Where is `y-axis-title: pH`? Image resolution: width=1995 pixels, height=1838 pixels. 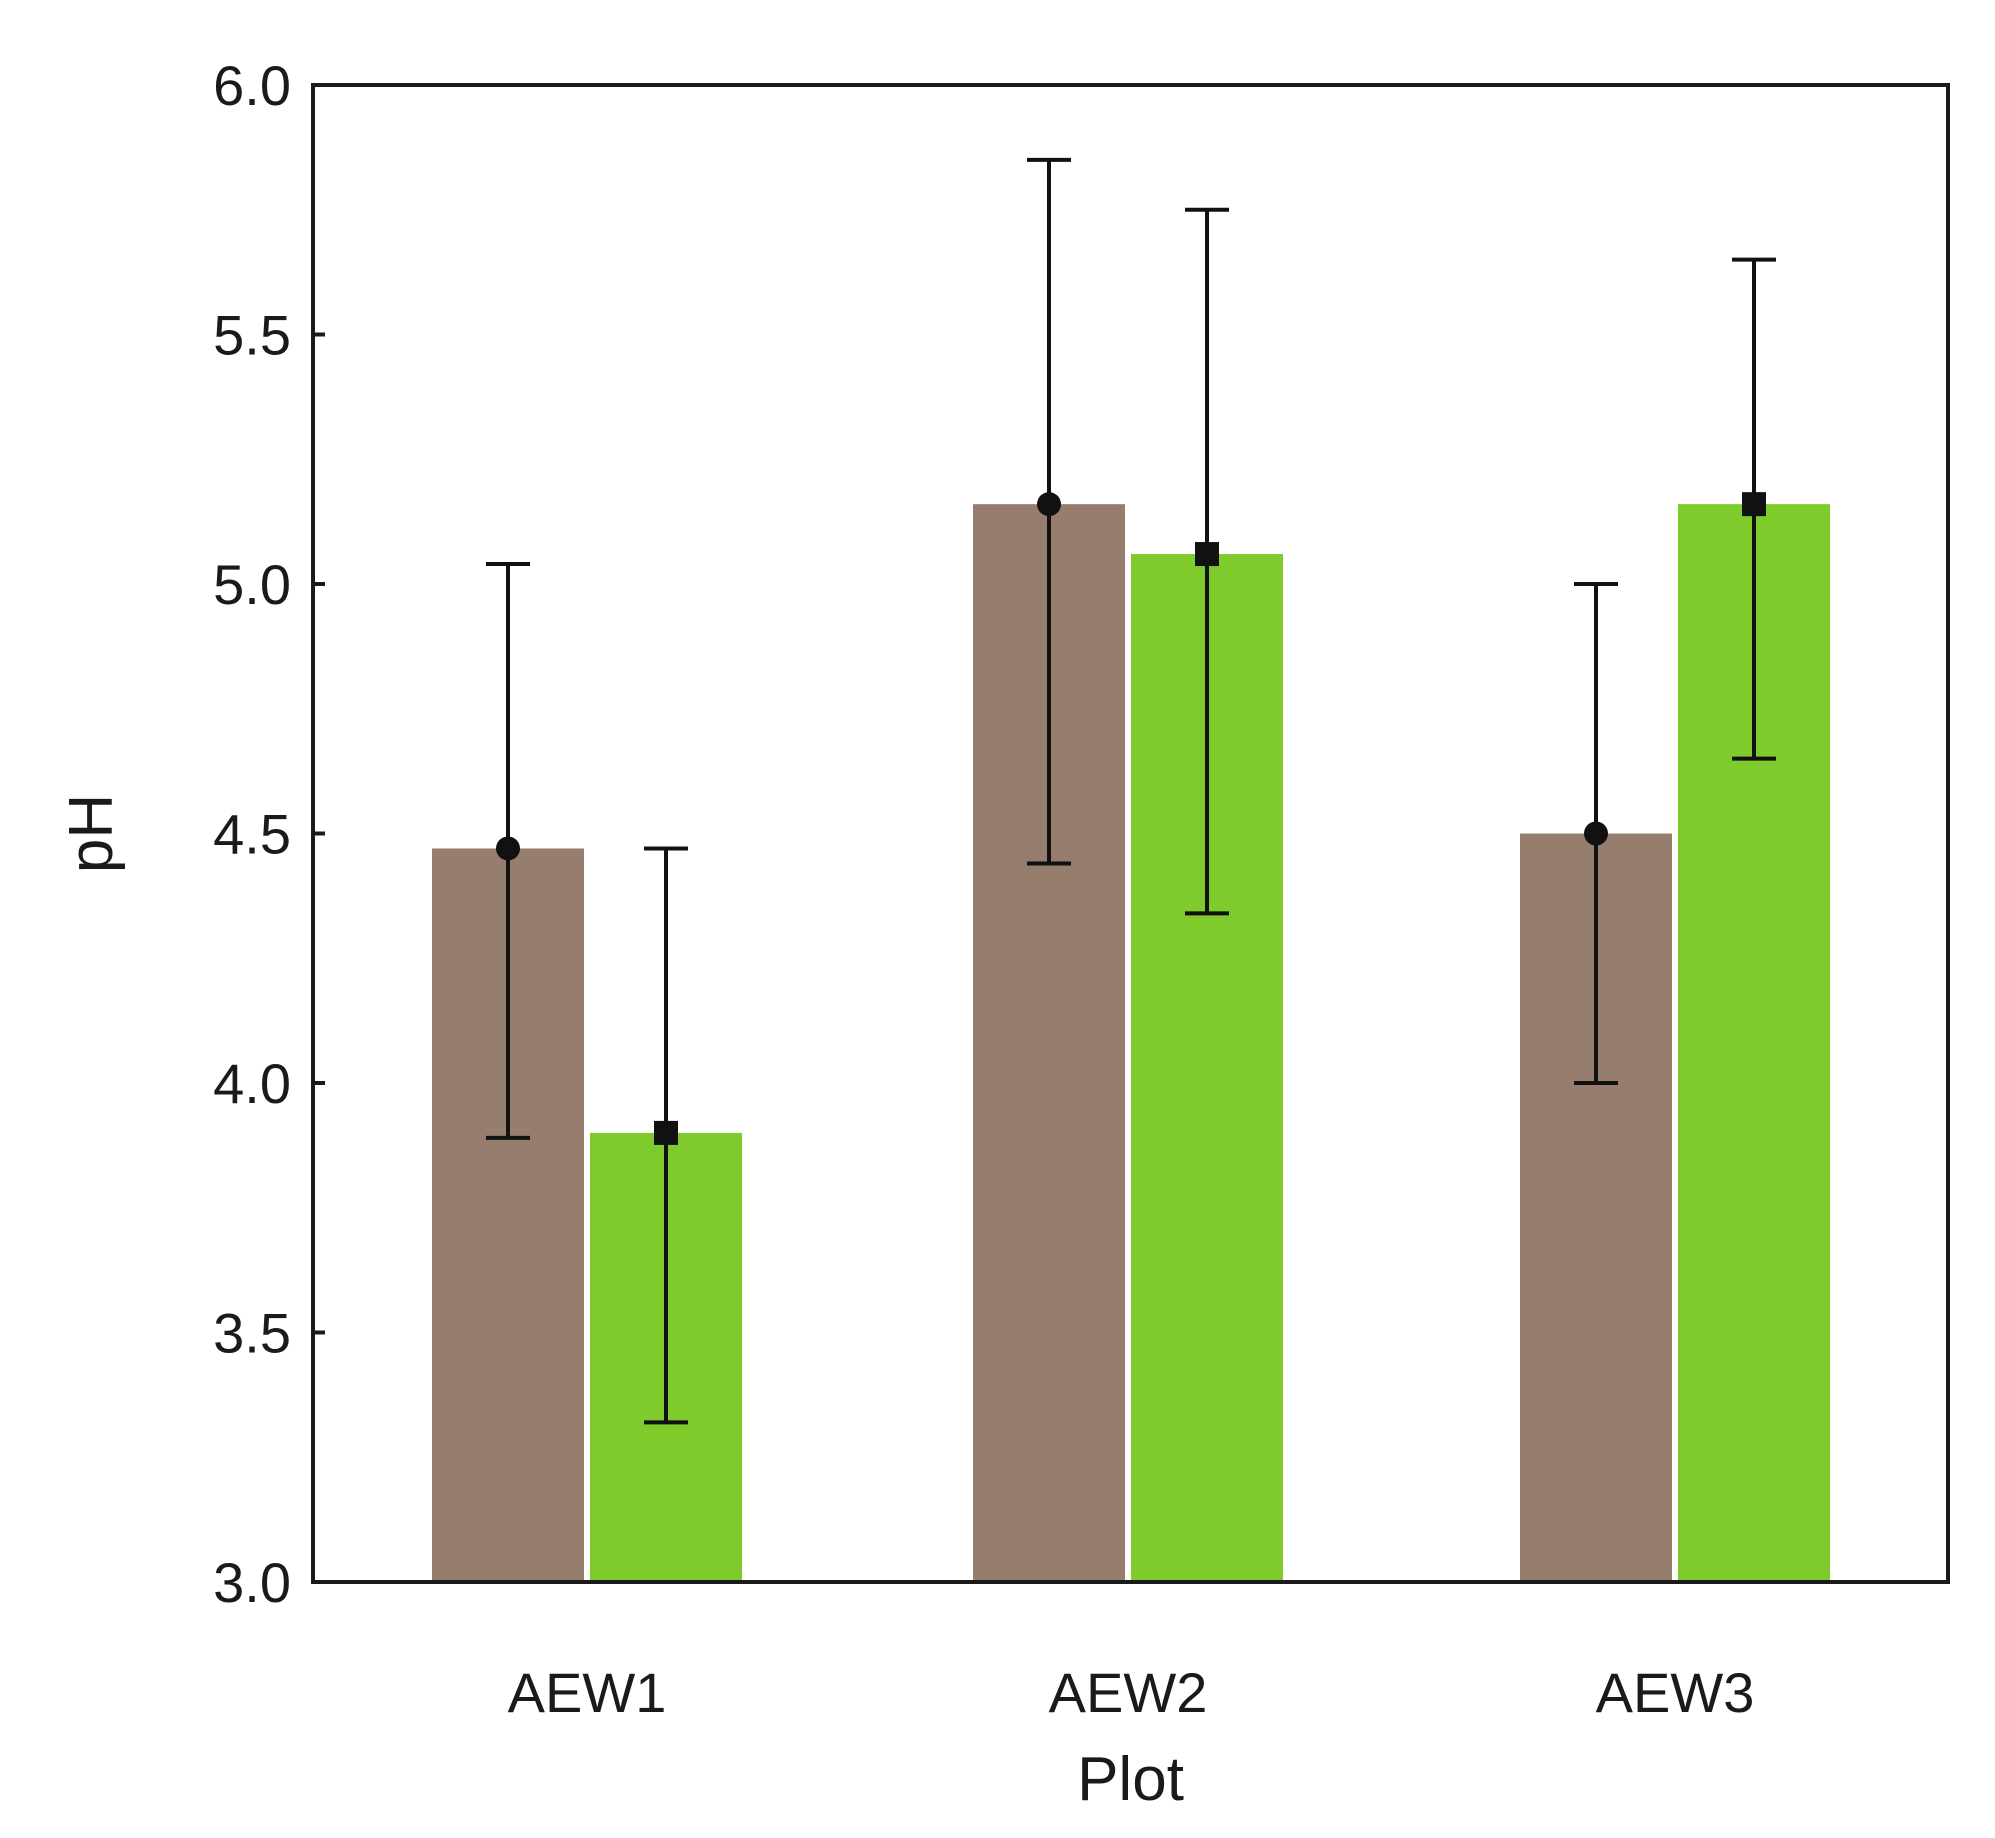 y-axis-title: pH is located at coordinates (91, 833).